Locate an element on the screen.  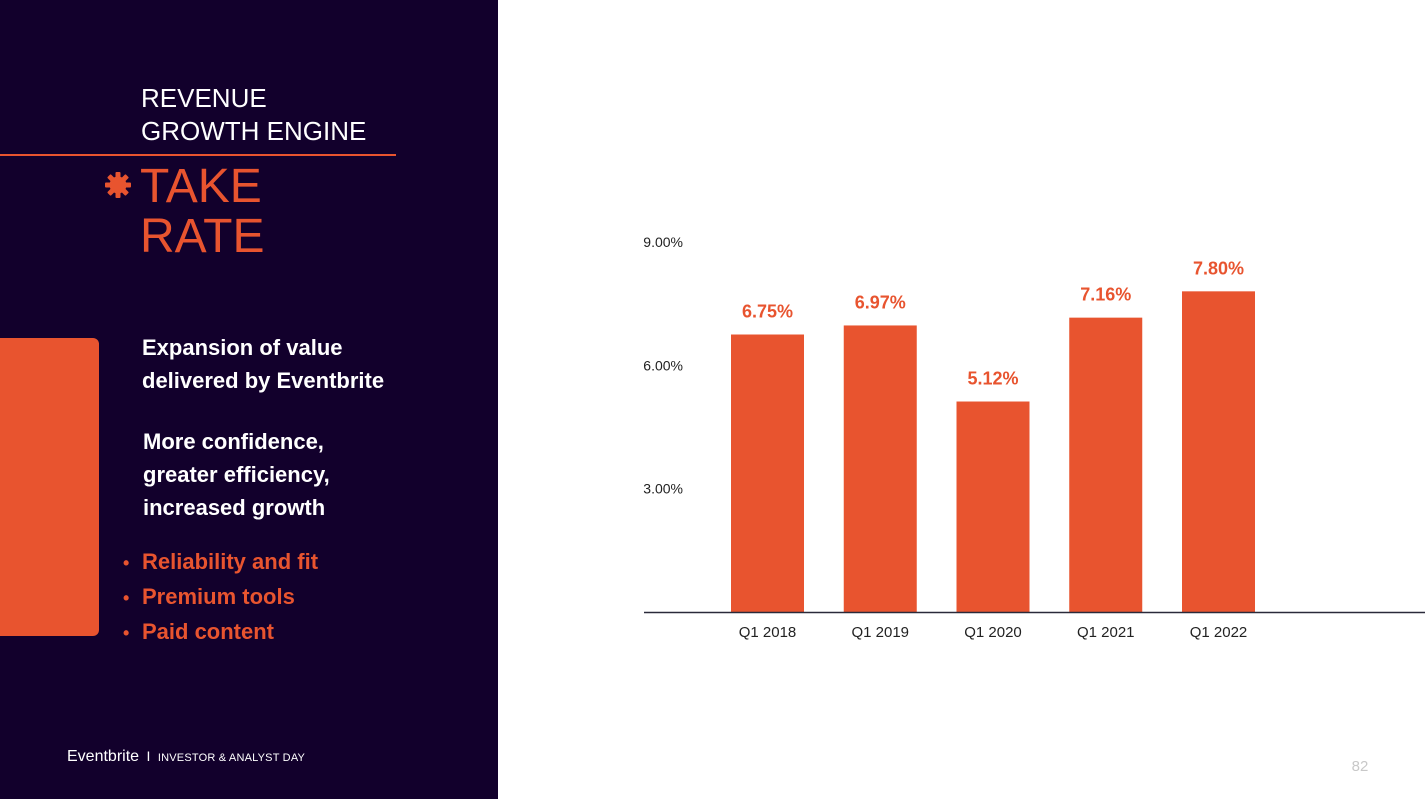
y-tick-label: 9.00% is located at coordinates (663, 242).